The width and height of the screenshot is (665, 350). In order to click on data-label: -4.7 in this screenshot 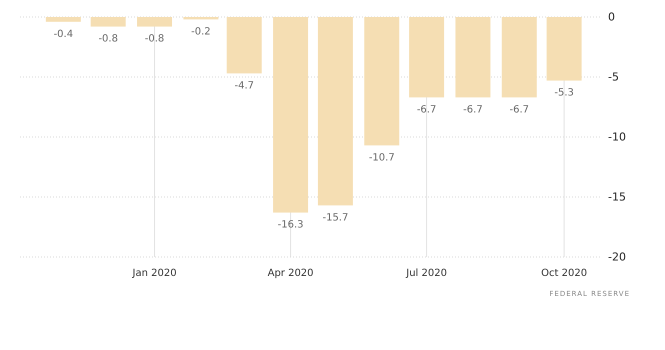, I will do `click(244, 86)`.